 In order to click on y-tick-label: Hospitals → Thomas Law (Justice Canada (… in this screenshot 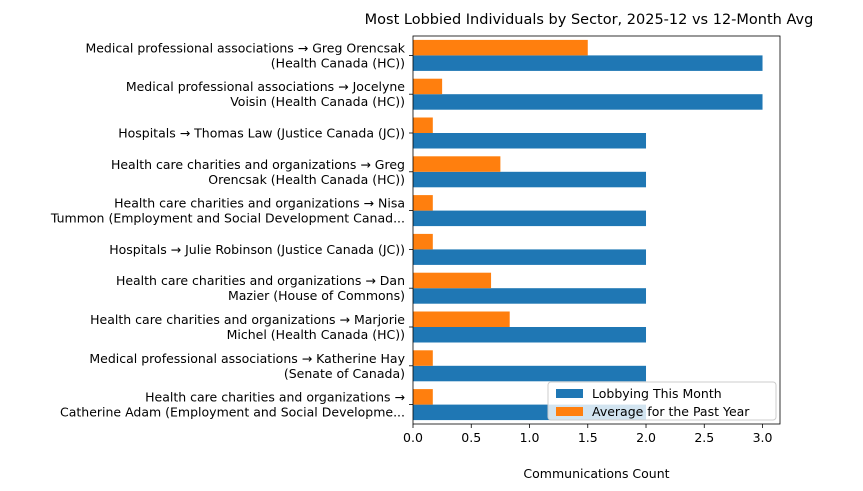, I will do `click(261, 133)`.